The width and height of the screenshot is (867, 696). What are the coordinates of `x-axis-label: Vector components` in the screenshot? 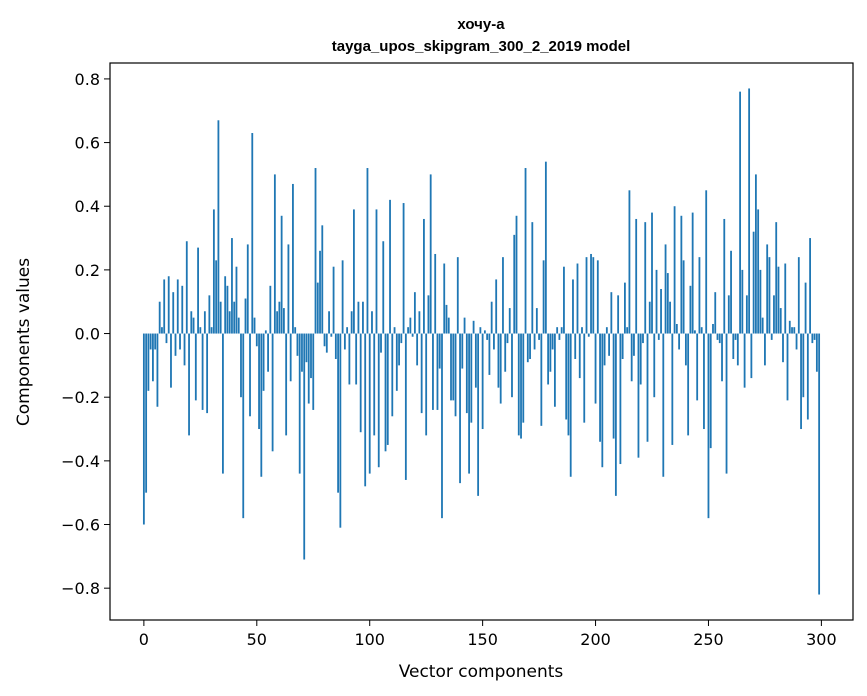 It's located at (481, 672).